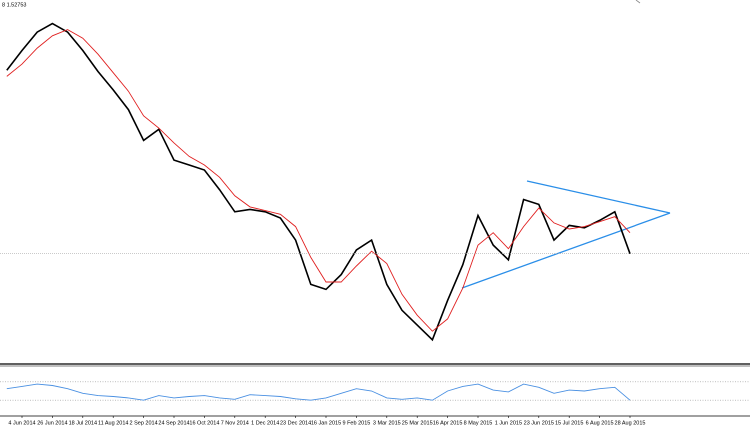 Image resolution: width=750 pixels, height=430 pixels. Describe the element at coordinates (144, 423) in the screenshot. I see `x-tick-label: 2 Sep 2014` at that location.